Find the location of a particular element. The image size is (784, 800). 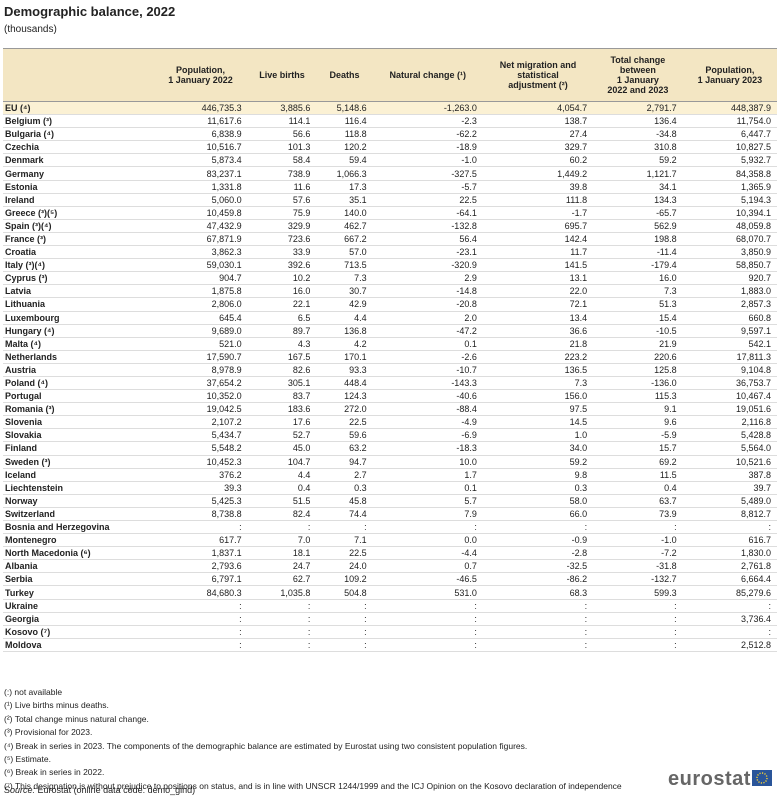

cell: -320.9 is located at coordinates (427, 265).